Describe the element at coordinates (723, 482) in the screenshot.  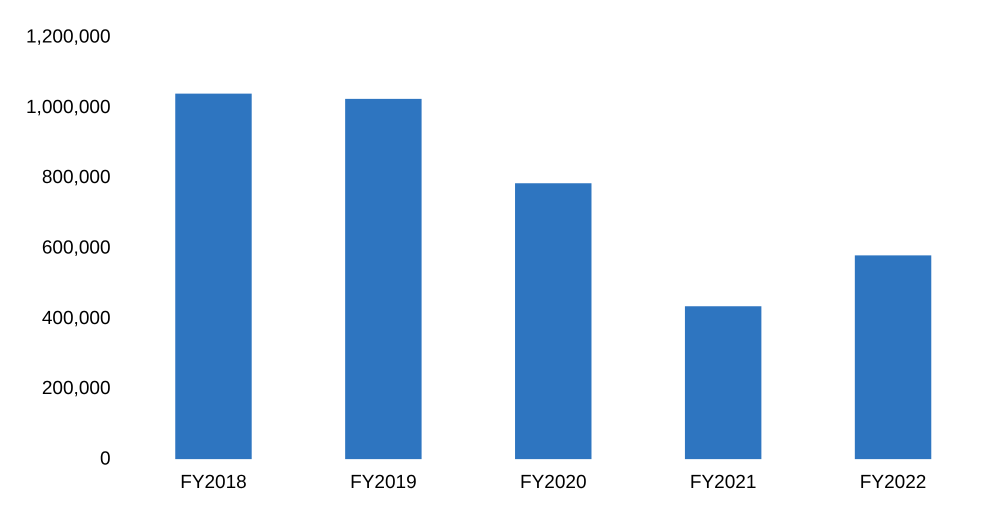
I see `x-tick-label: FY2021` at that location.